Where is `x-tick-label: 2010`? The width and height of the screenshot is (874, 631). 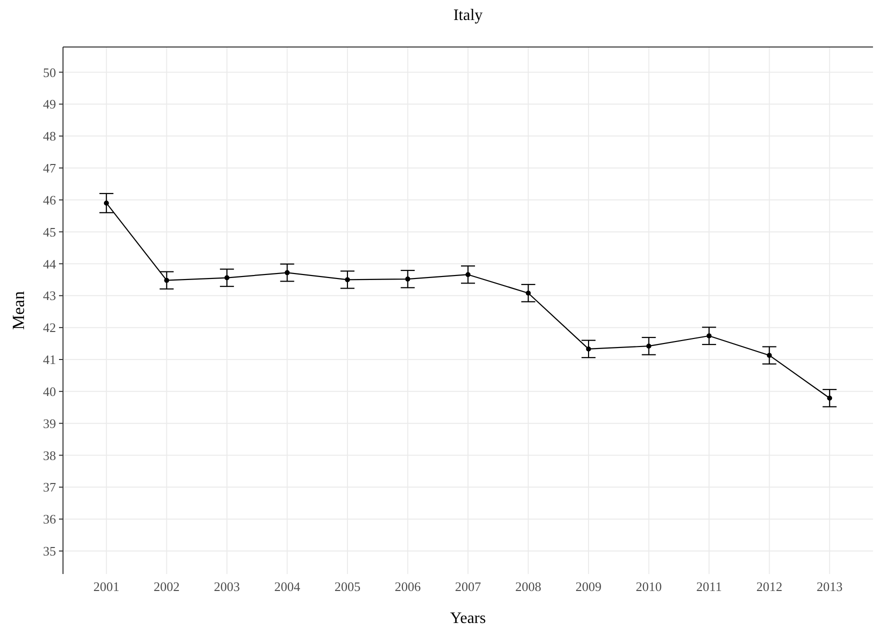
x-tick-label: 2010 is located at coordinates (649, 586).